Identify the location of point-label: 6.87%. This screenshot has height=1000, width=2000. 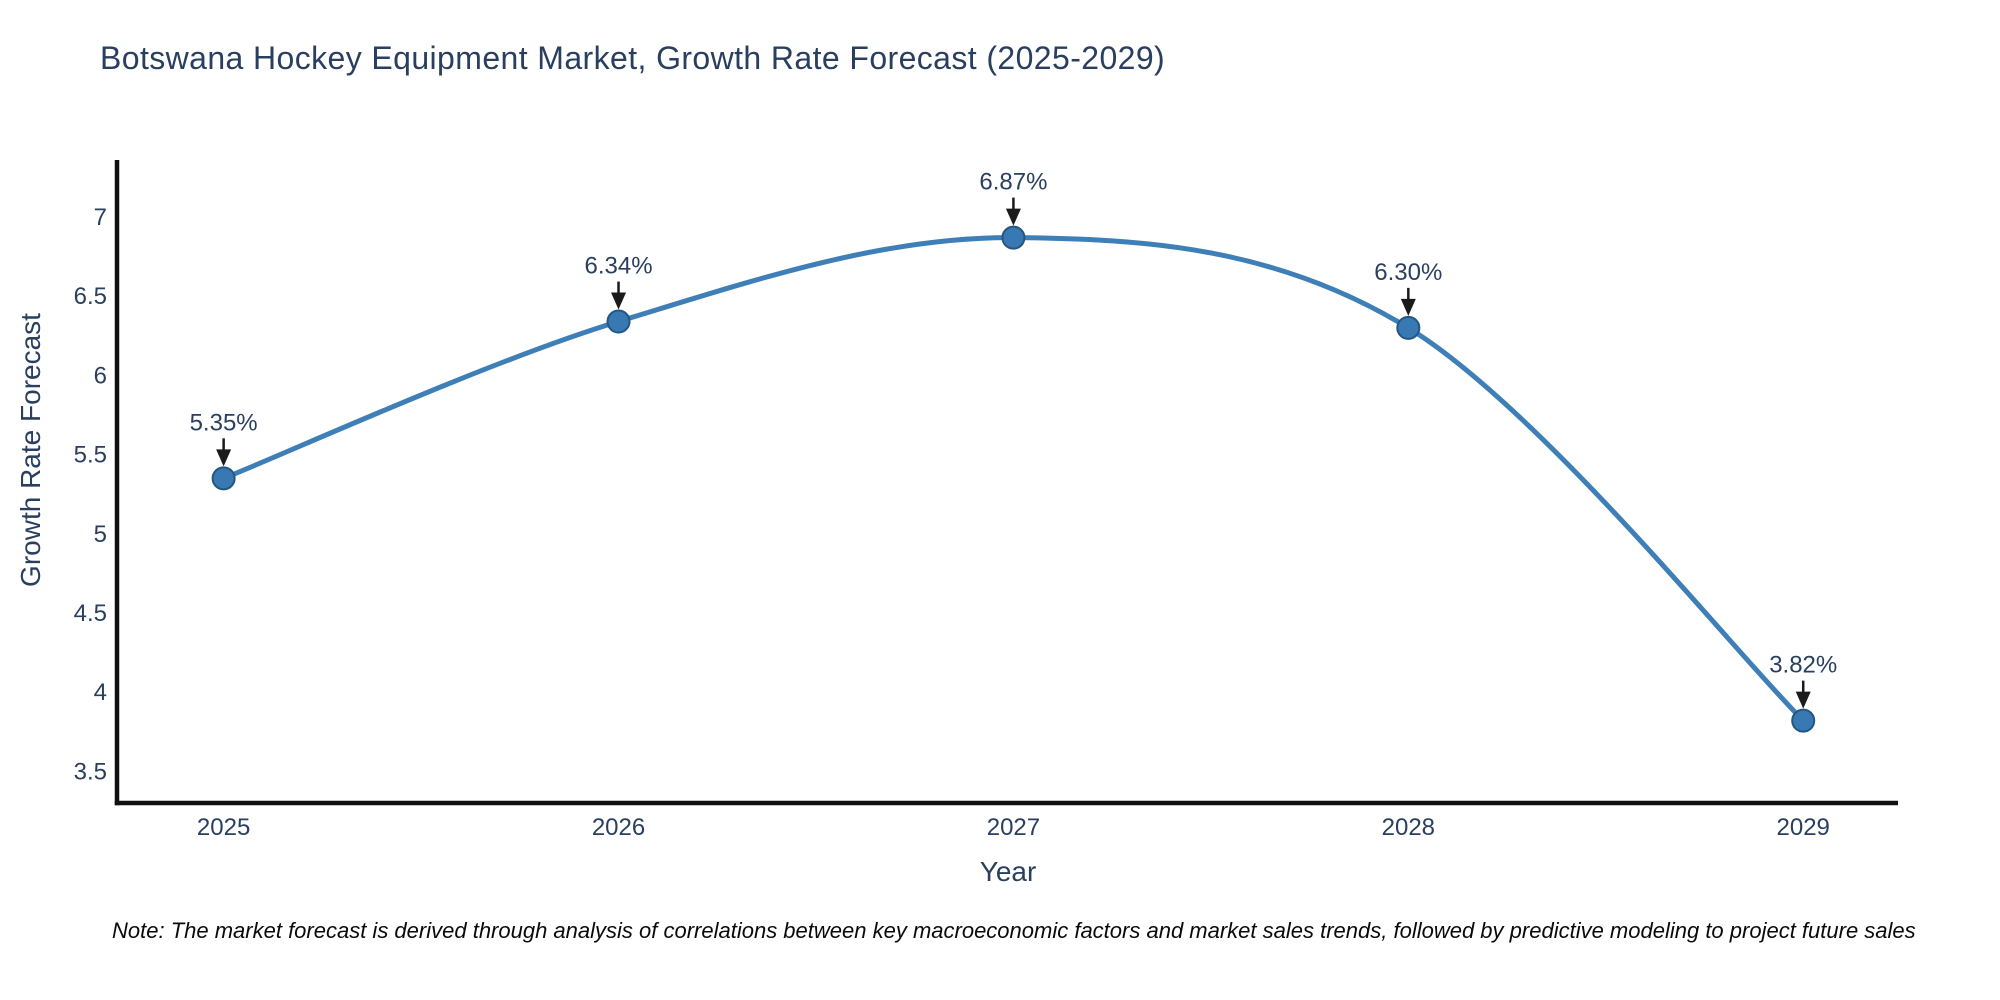
(1013, 182).